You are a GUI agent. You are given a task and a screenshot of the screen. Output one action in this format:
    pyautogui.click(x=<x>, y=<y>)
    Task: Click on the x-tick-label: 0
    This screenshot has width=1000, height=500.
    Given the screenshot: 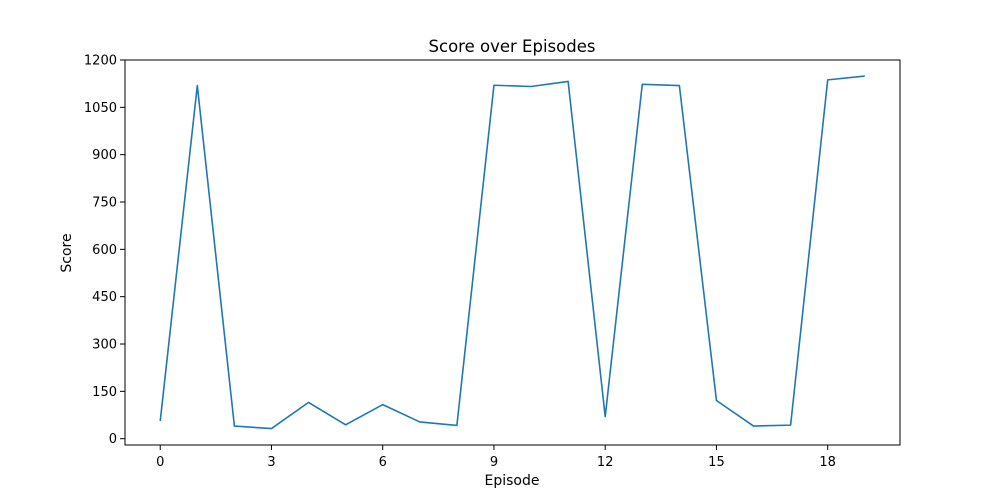 What is the action you would take?
    pyautogui.click(x=160, y=462)
    